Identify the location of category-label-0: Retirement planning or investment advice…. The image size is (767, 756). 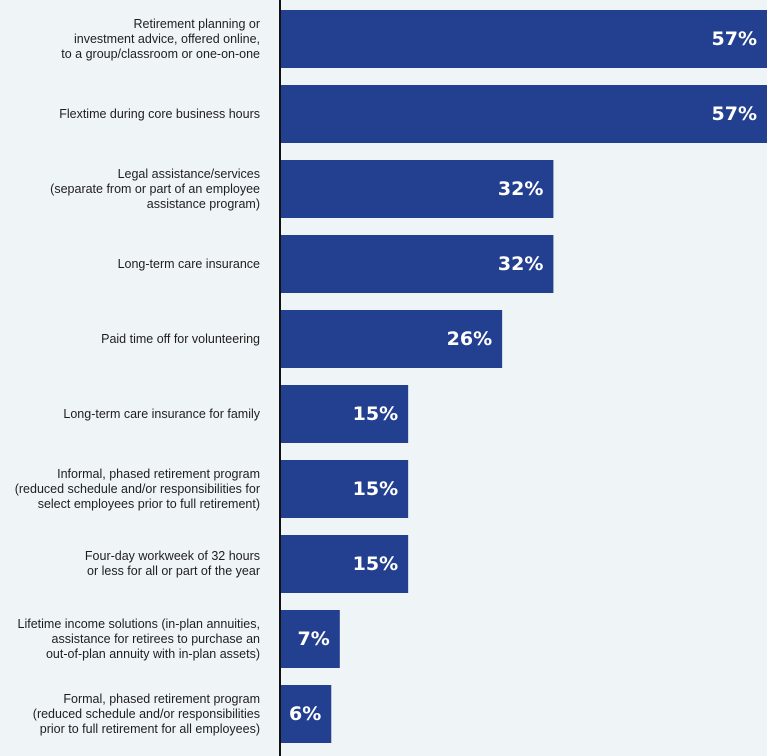
(160, 38).